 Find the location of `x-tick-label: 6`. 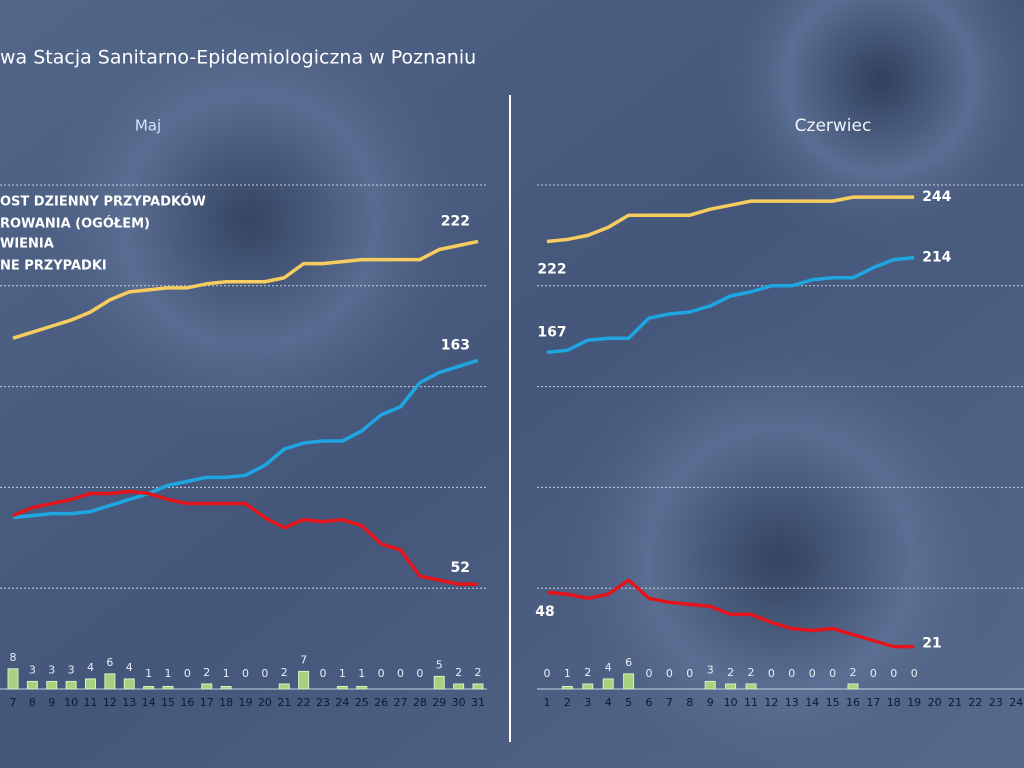

x-tick-label: 6 is located at coordinates (649, 702).